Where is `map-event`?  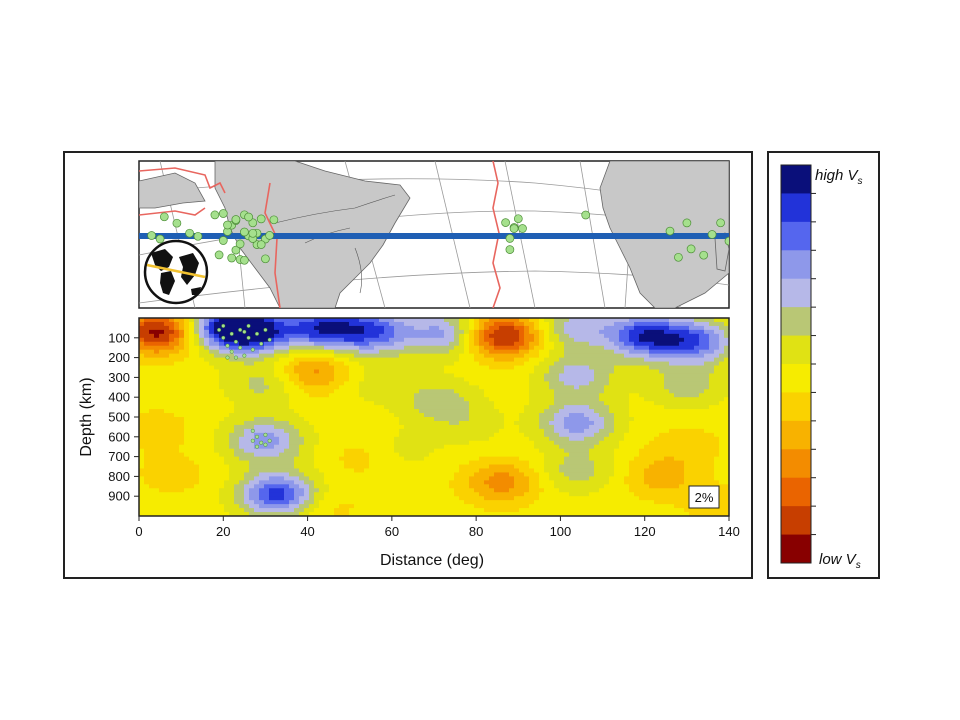 map-event is located at coordinates (274, 220).